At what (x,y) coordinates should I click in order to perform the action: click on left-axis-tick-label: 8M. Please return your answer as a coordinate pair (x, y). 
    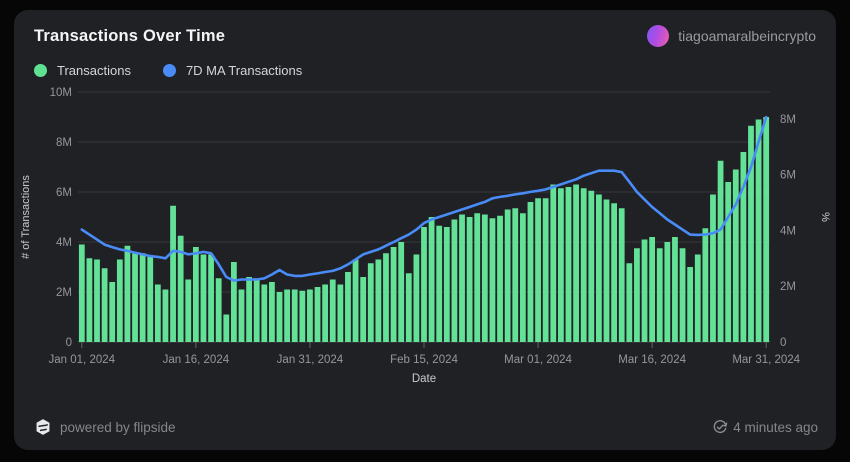
    Looking at the image, I should click on (64, 143).